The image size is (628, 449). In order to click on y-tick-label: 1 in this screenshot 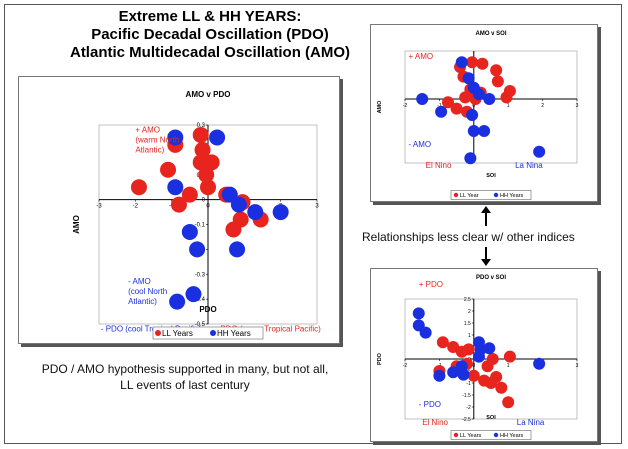, I will do `click(469, 336)`.